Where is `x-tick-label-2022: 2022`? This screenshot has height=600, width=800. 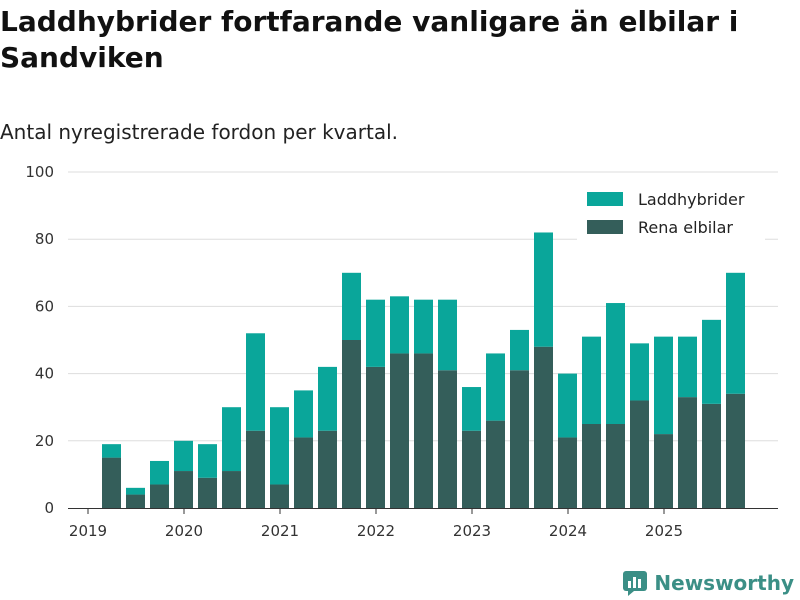
x-tick-label-2022: 2022 is located at coordinates (376, 531).